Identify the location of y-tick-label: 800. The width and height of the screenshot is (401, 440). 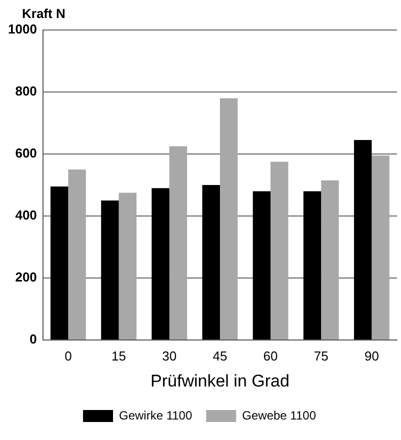
(26, 91).